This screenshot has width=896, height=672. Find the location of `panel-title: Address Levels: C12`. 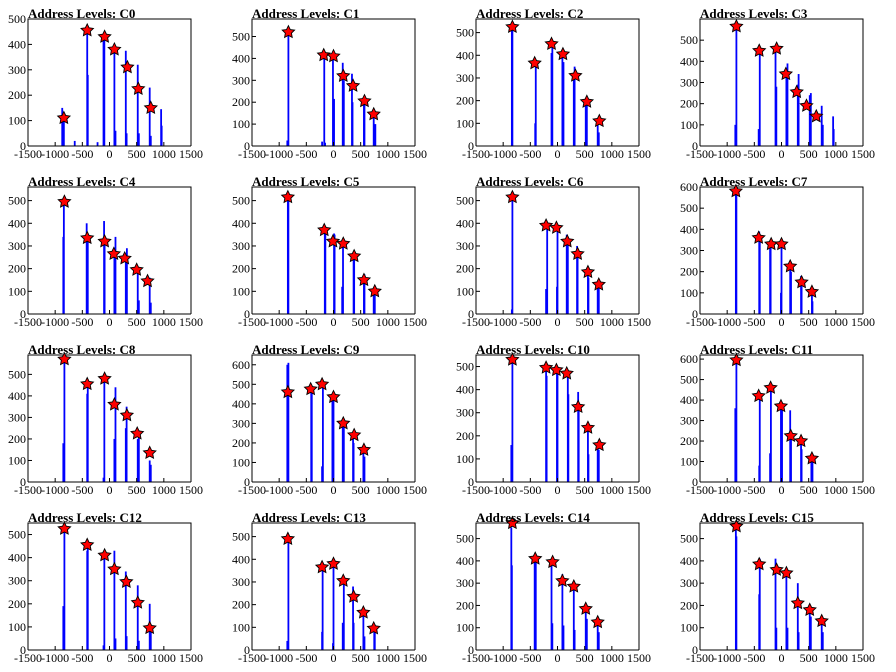

panel-title: Address Levels: C12 is located at coordinates (85, 517).